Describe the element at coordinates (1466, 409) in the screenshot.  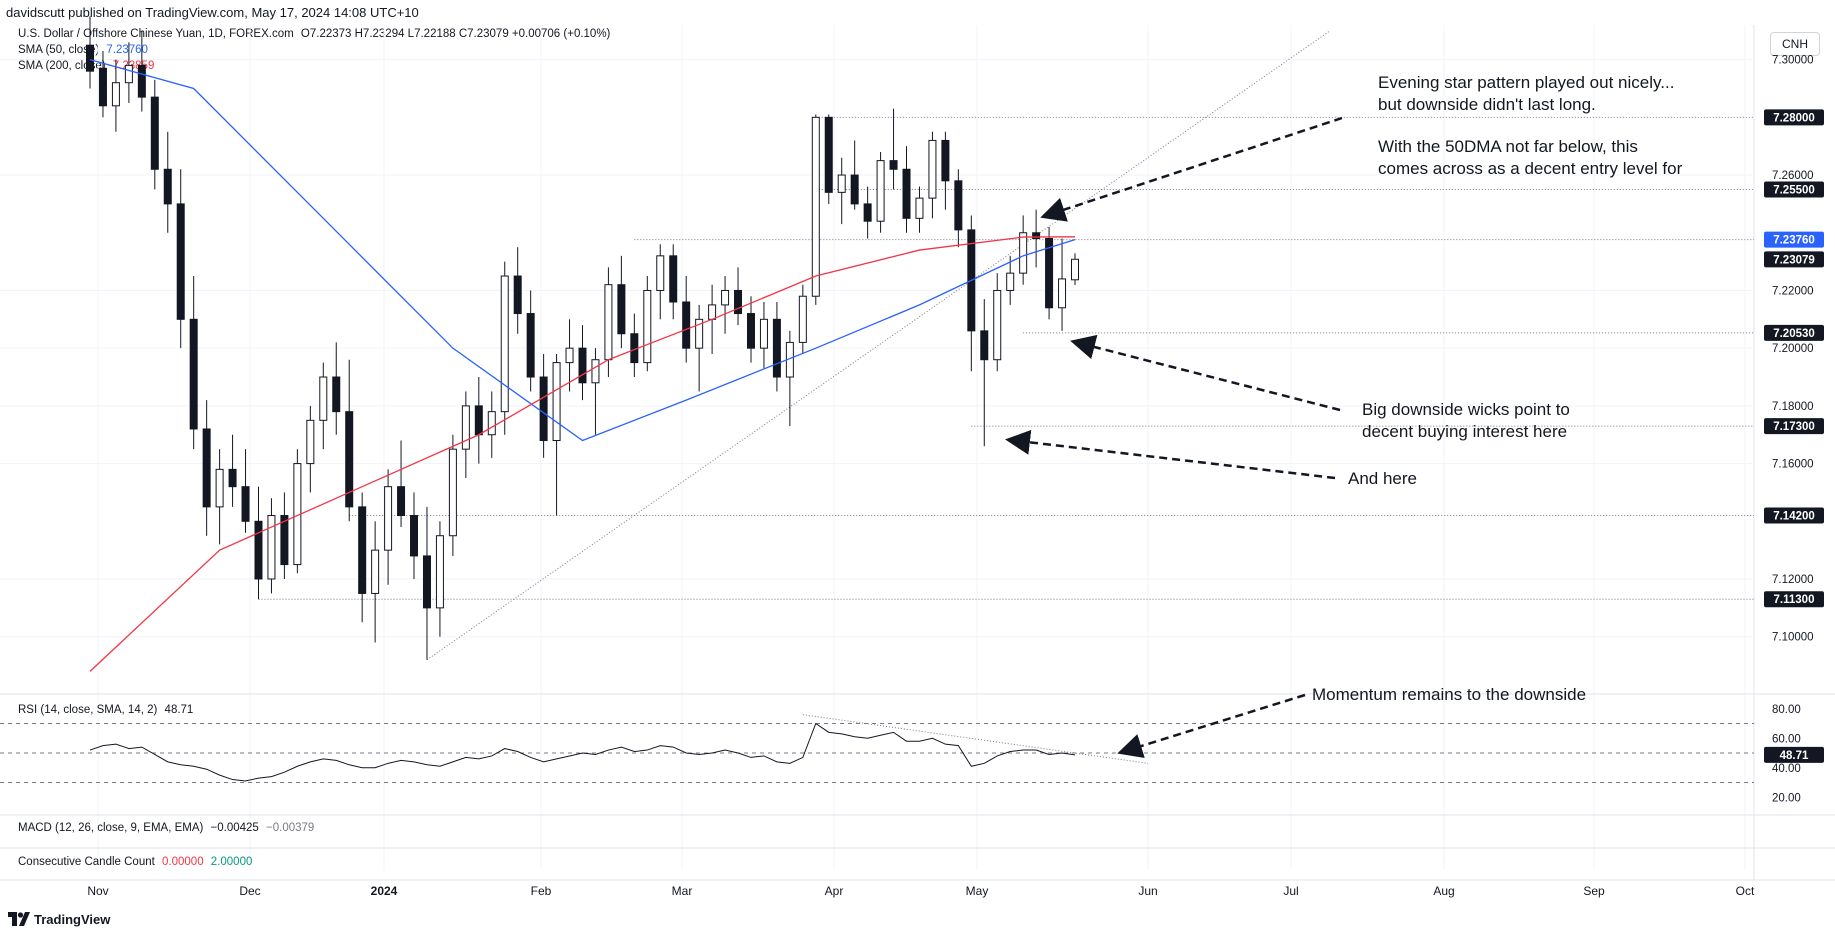
I see `annotation-wicks: Big downside wicks point to` at that location.